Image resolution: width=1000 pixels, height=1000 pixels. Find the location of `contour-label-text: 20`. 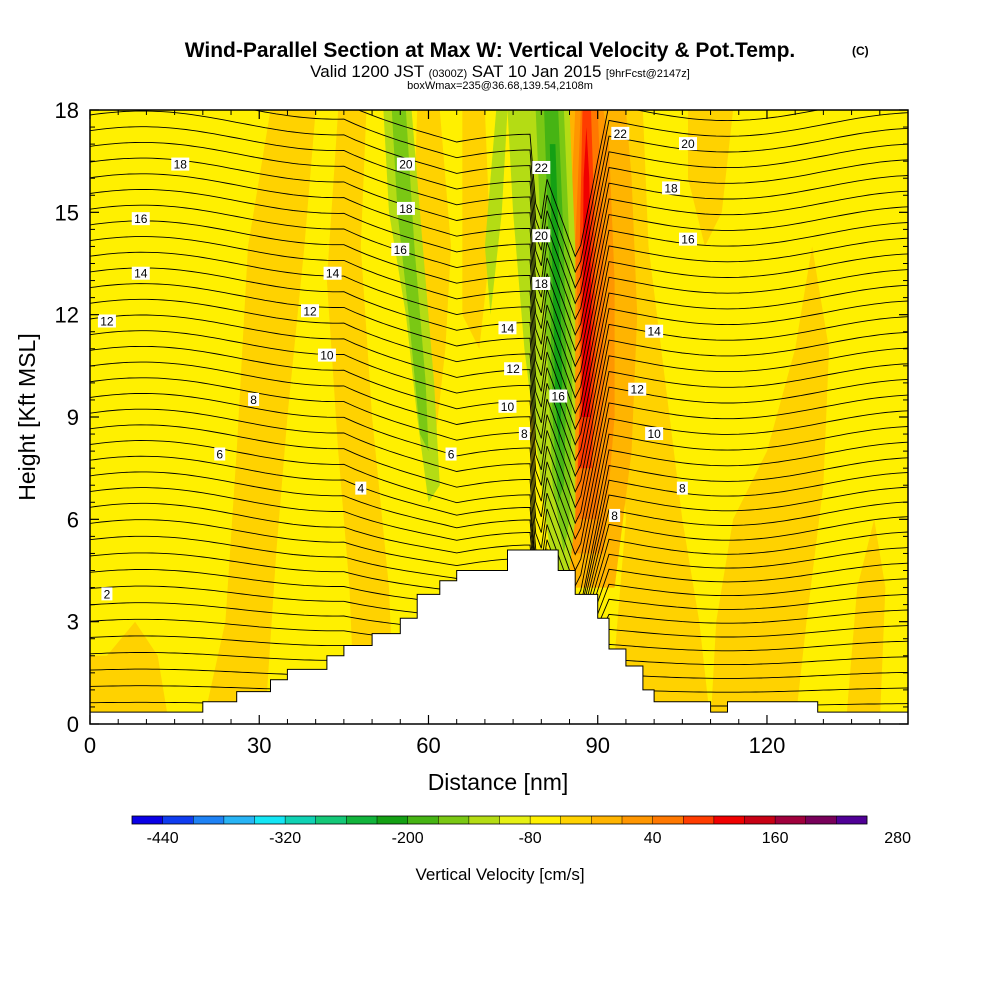

contour-label-text: 20 is located at coordinates (542, 236).